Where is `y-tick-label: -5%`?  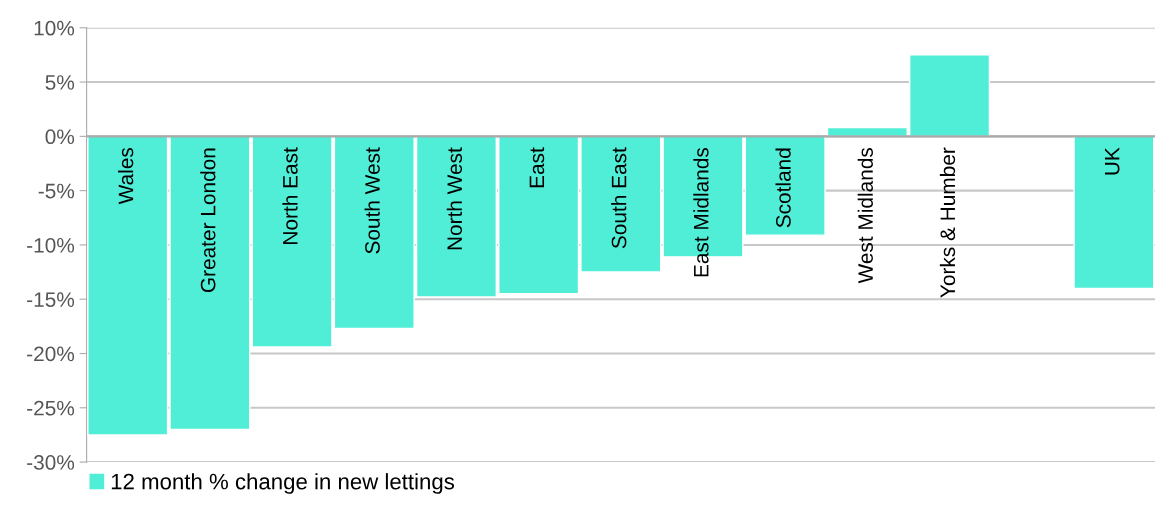
y-tick-label: -5% is located at coordinates (56, 191).